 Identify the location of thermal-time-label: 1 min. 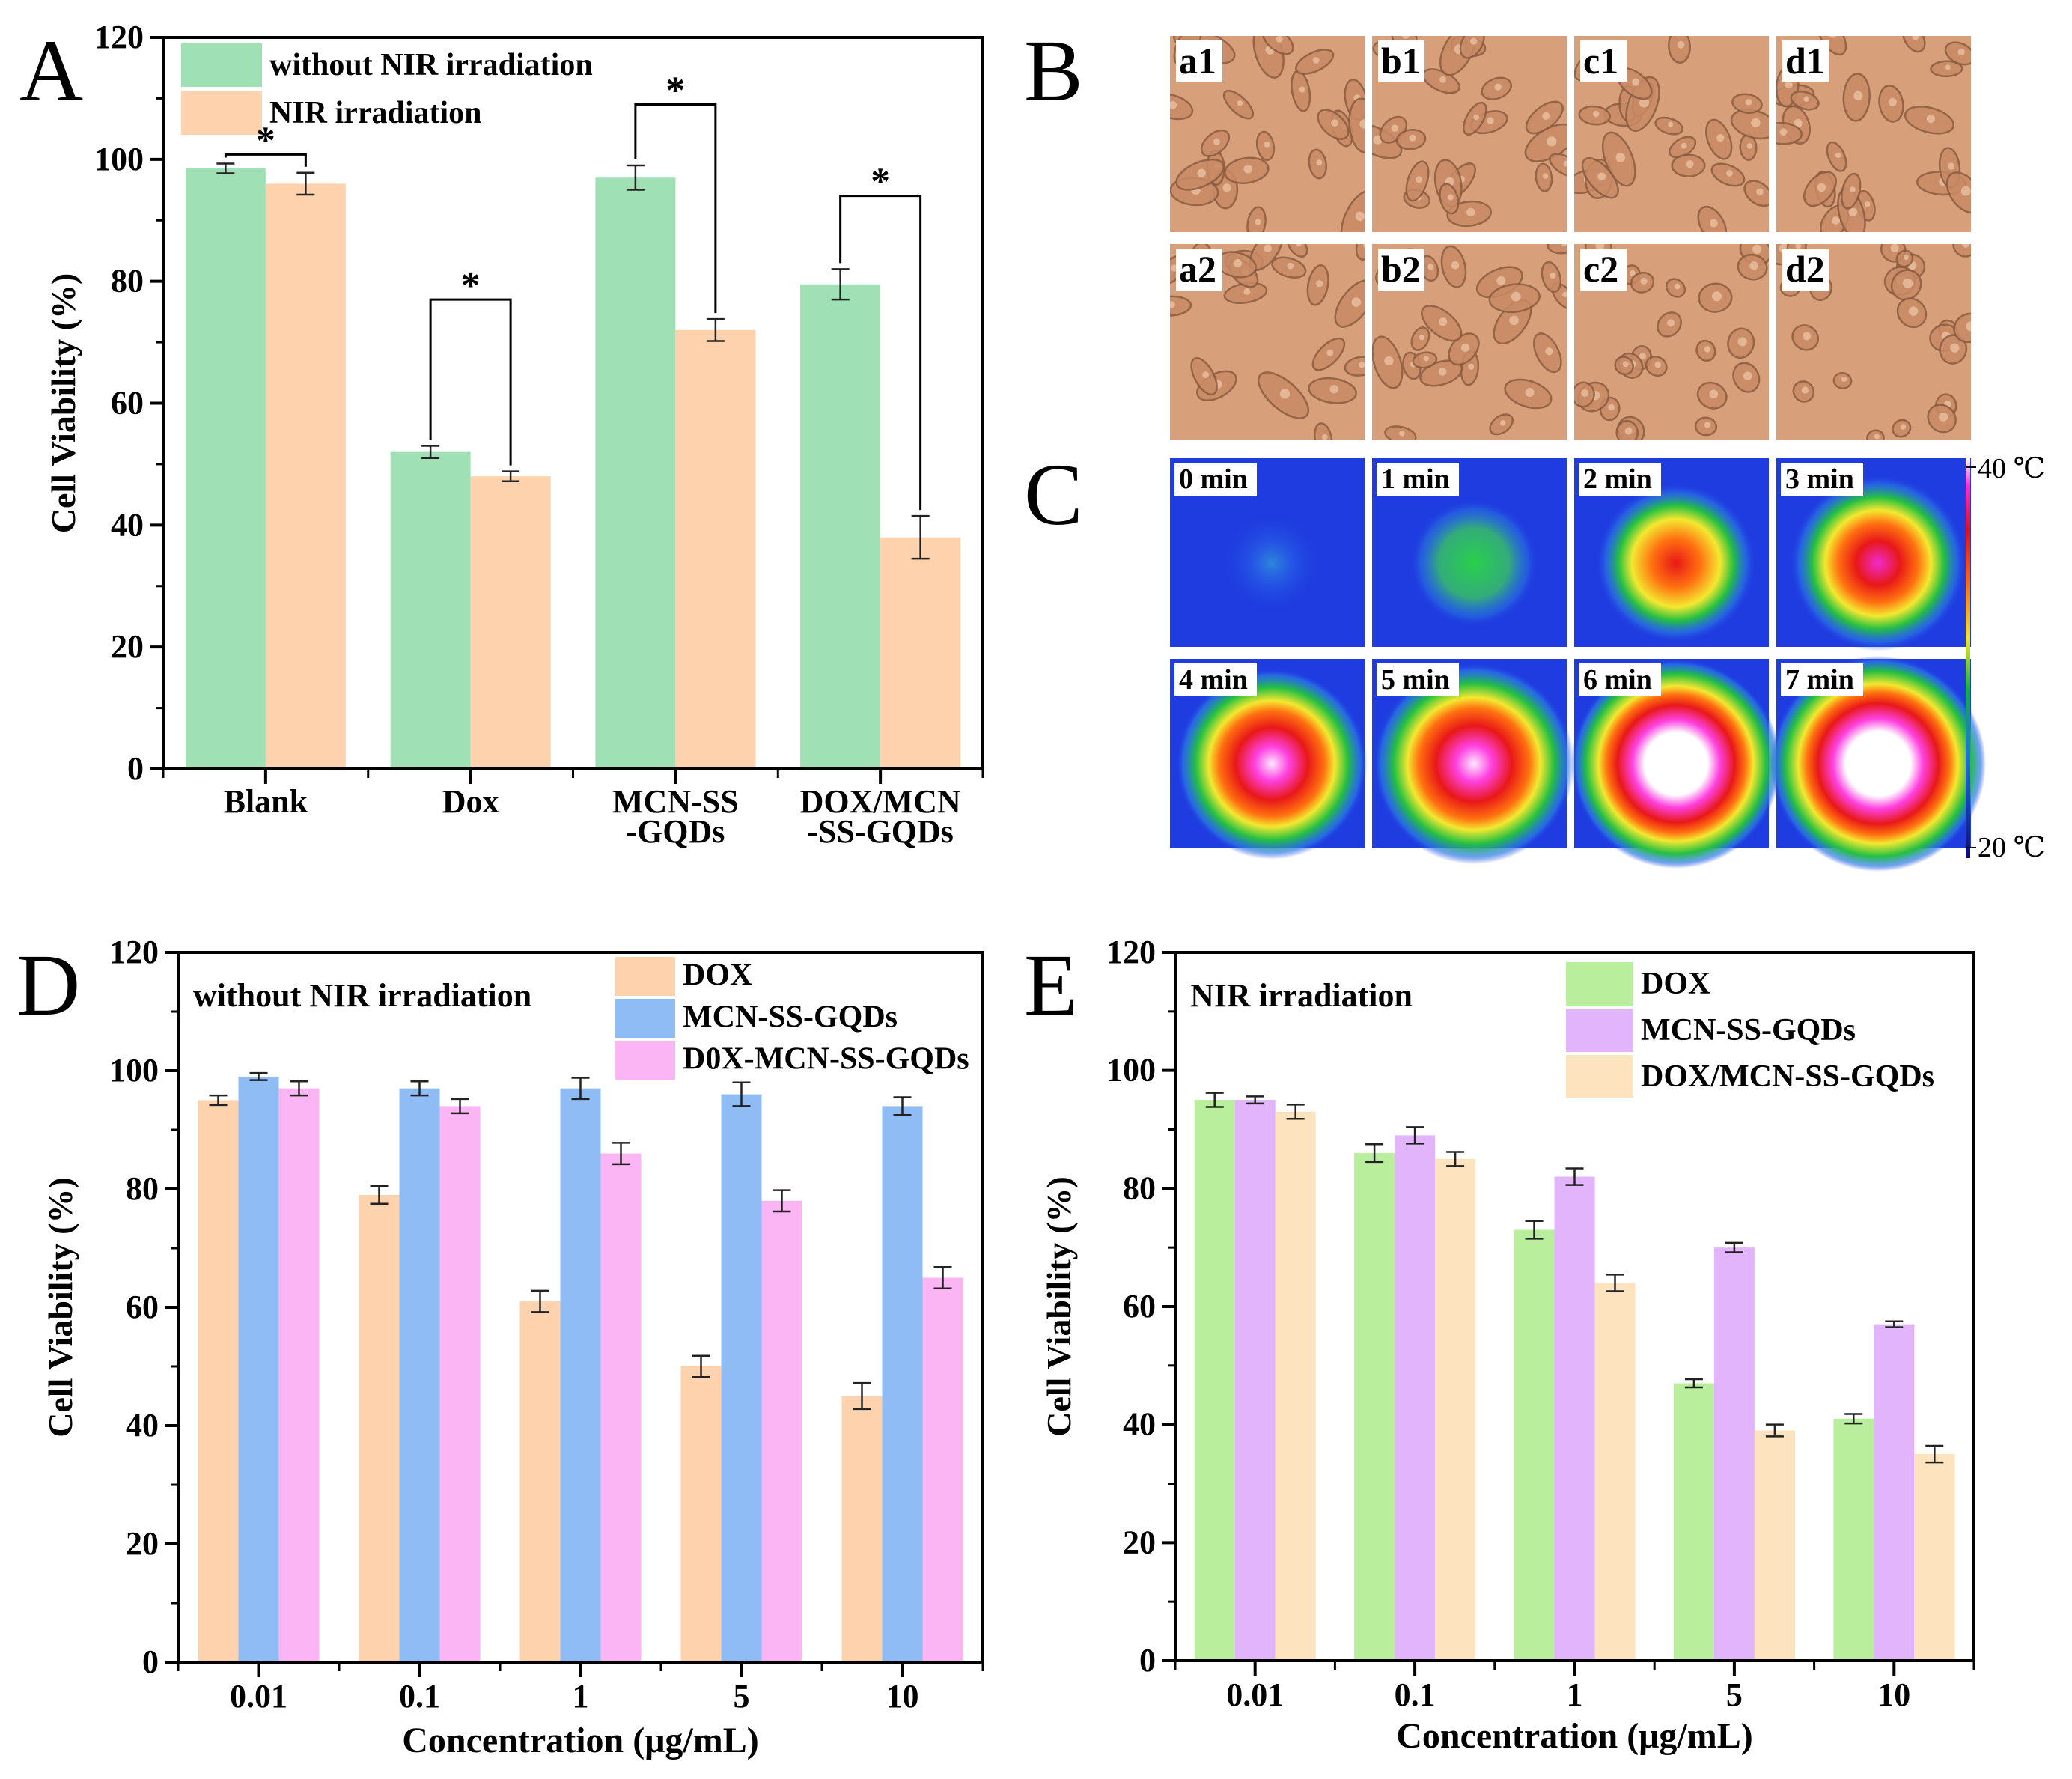
(1415, 479).